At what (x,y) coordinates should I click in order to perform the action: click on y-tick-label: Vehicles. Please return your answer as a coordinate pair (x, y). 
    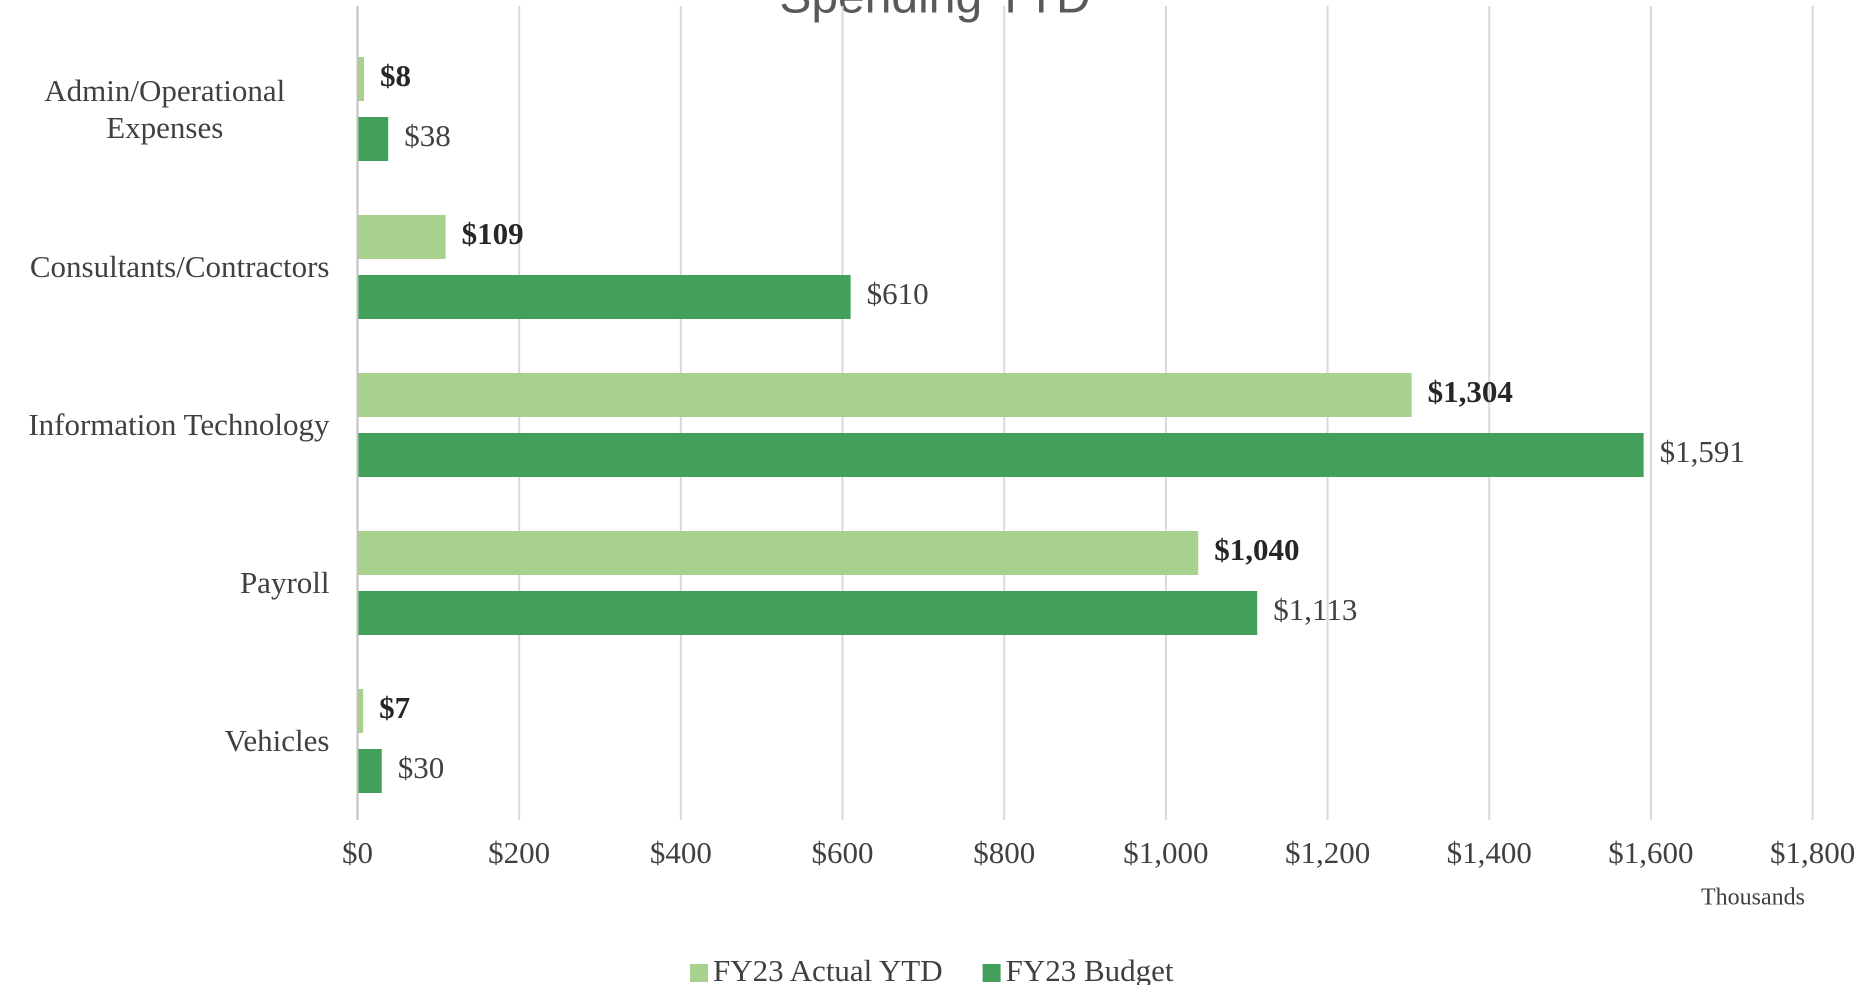
    Looking at the image, I should click on (277, 741).